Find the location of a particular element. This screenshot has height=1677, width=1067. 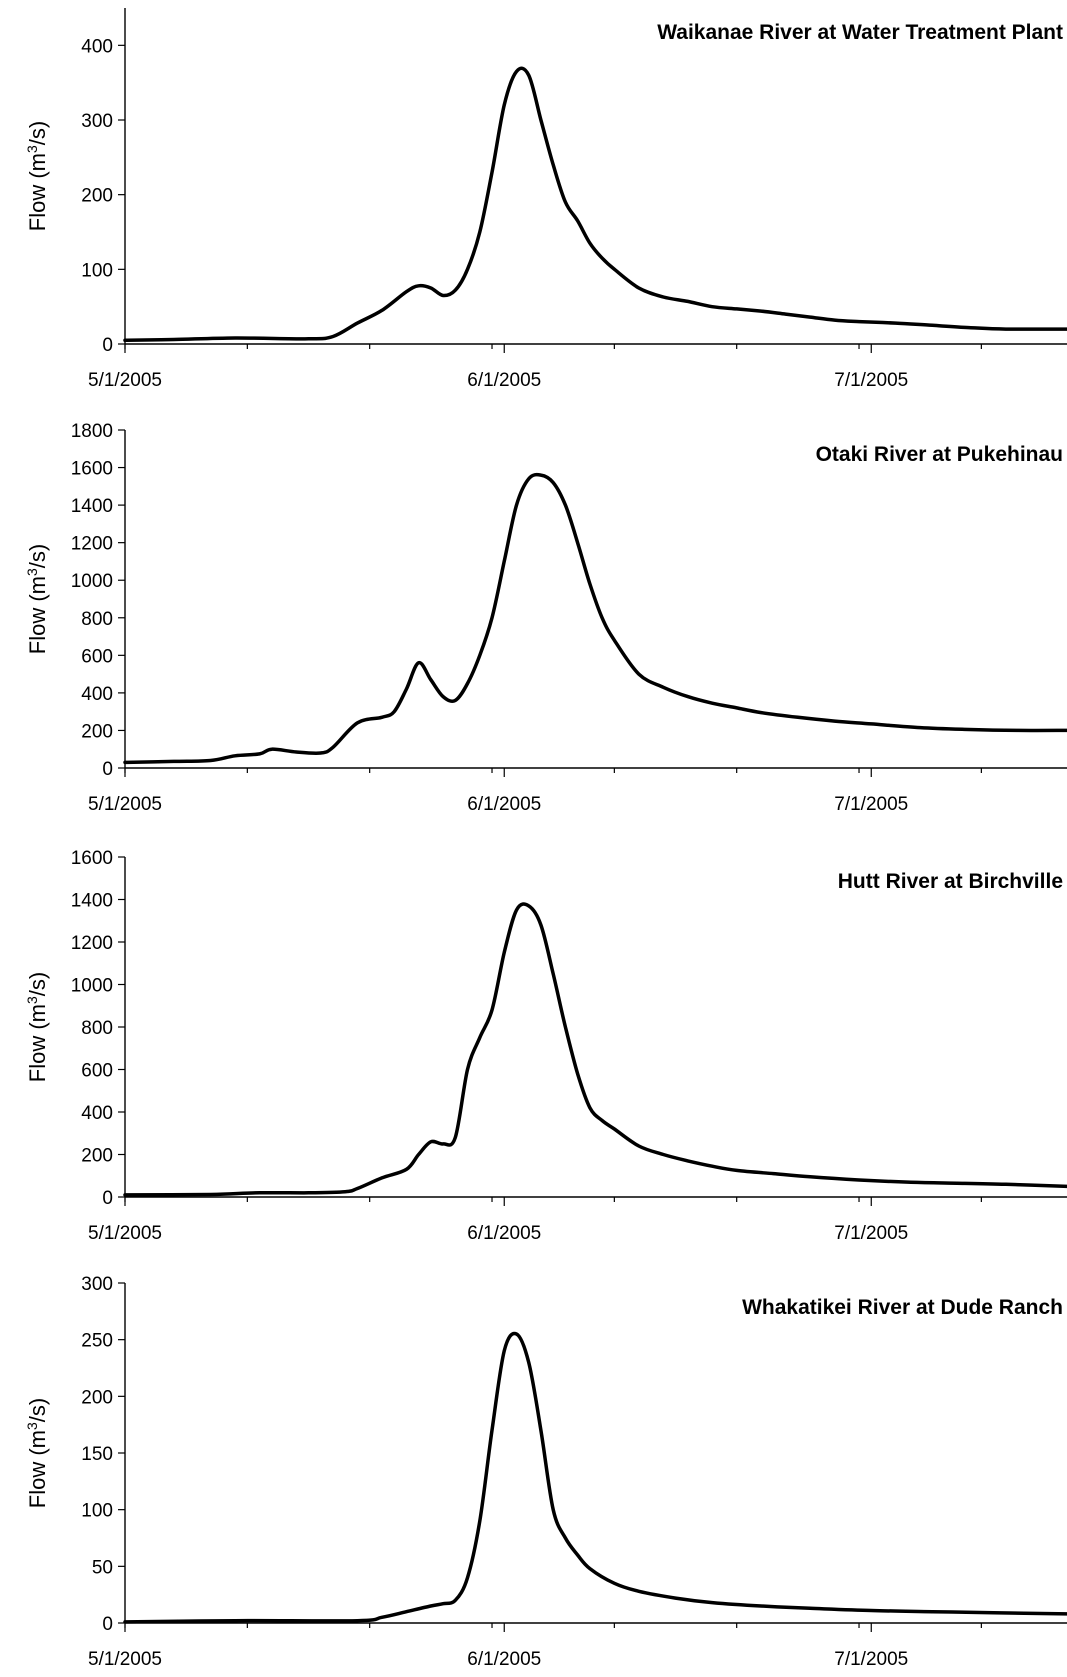

y-tick-label: 150 is located at coordinates (97, 1454).